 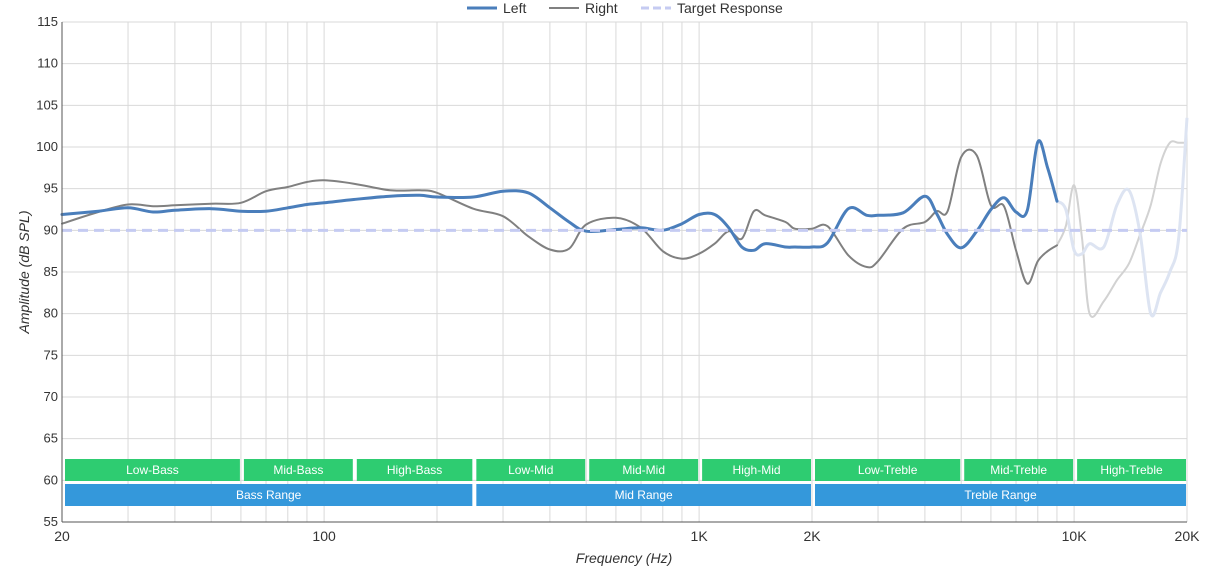 What do you see at coordinates (51, 271) in the screenshot?
I see `y-tick-label: 85` at bounding box center [51, 271].